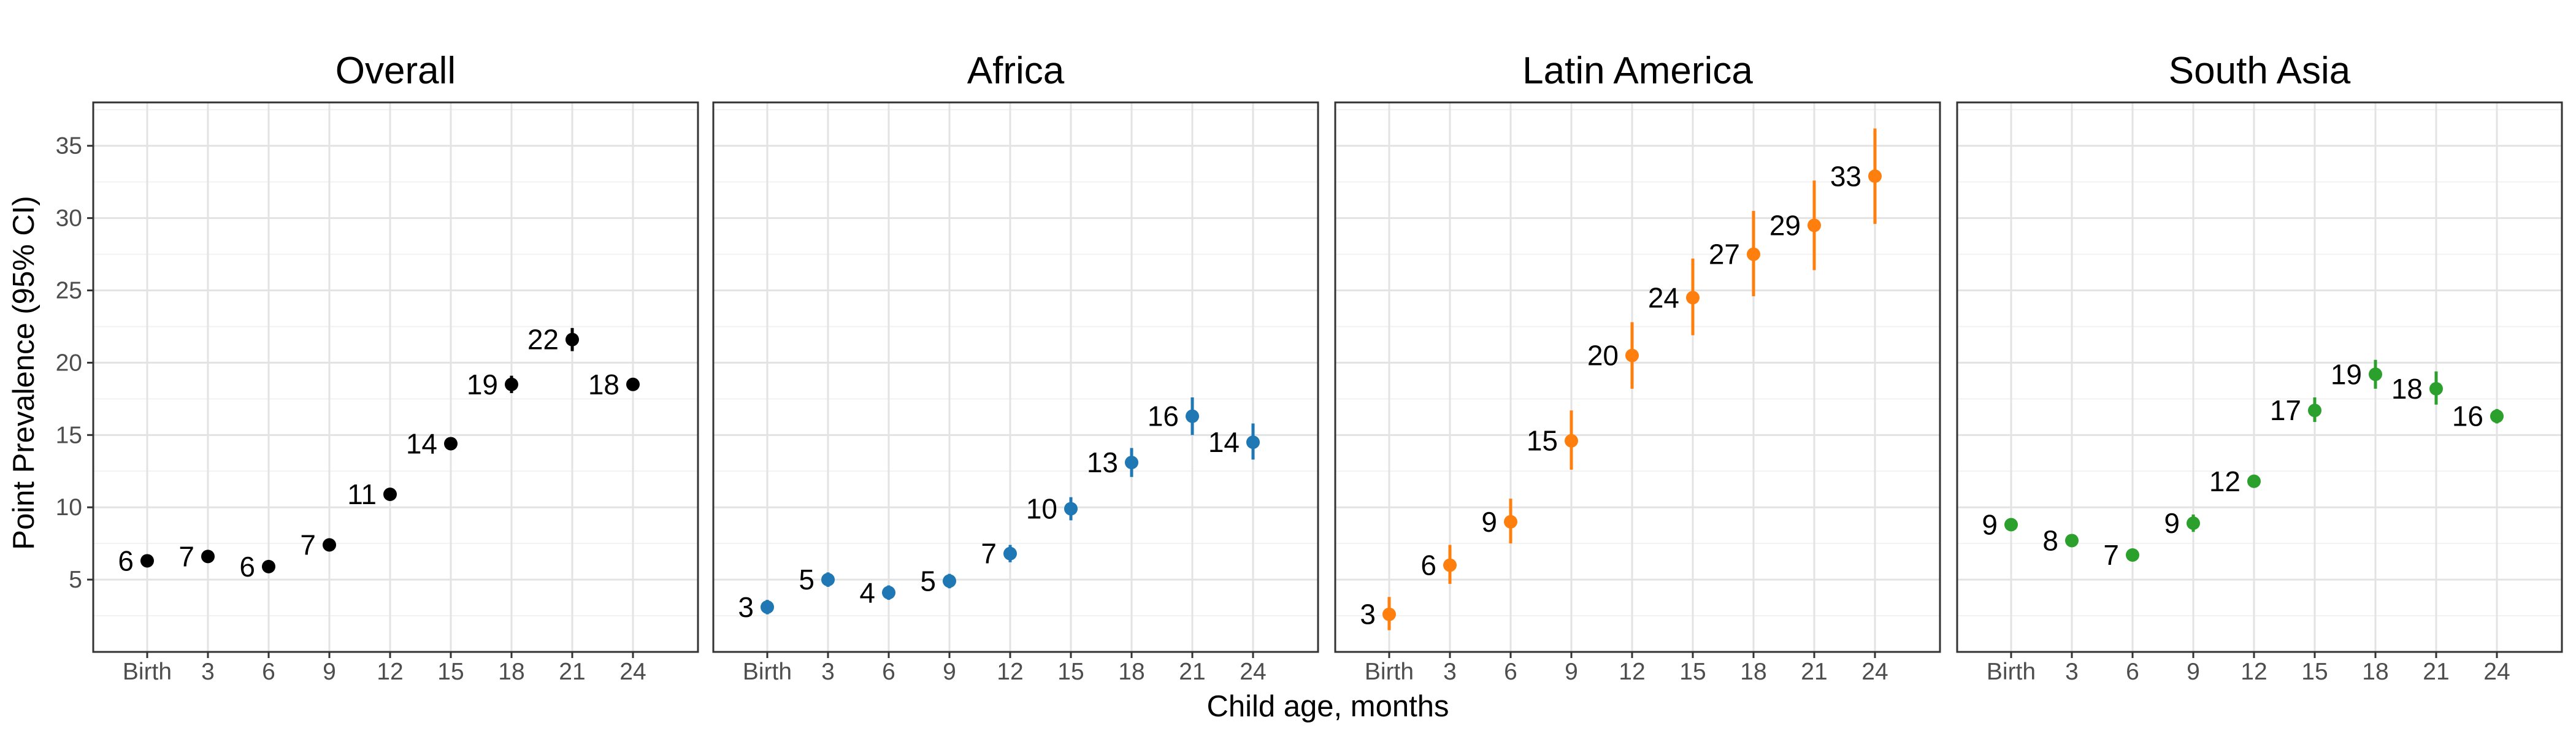 This screenshot has width=2576, height=739. What do you see at coordinates (1845, 176) in the screenshot?
I see `data-label: 33` at bounding box center [1845, 176].